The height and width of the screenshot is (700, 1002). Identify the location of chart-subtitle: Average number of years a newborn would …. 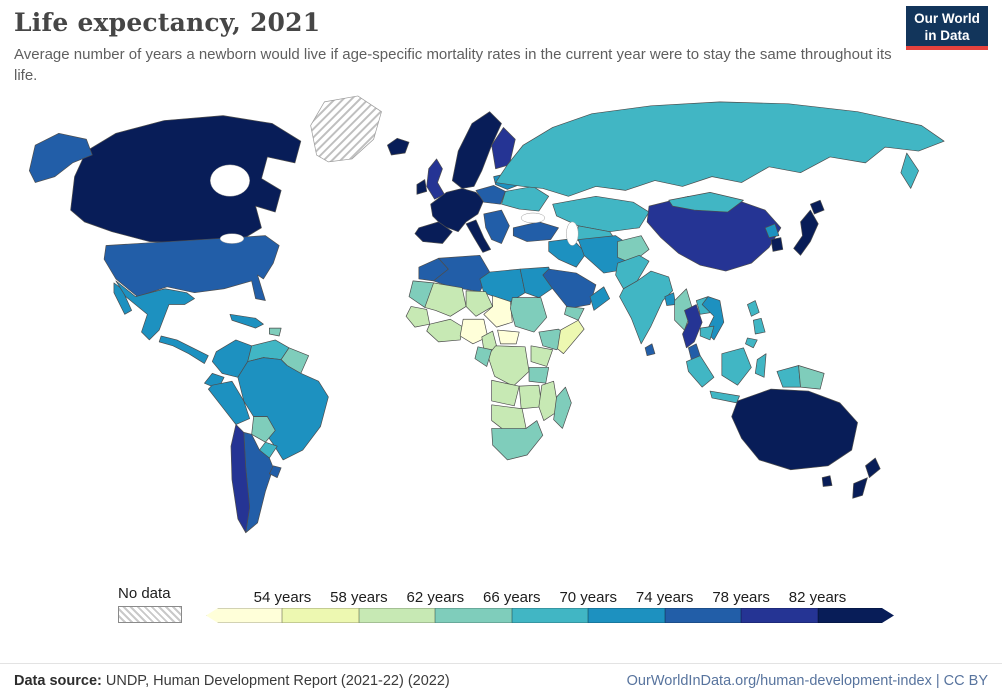
(453, 65).